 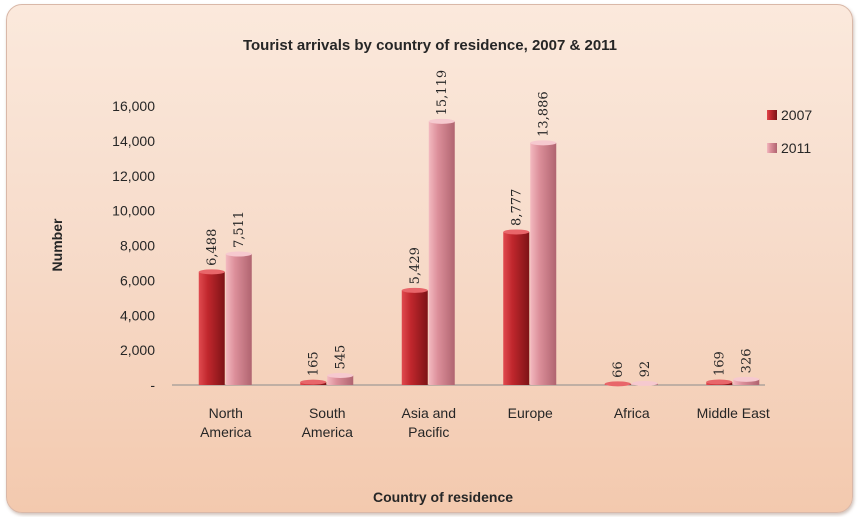 I want to click on x-tick-label: Asia and, so click(x=429, y=413).